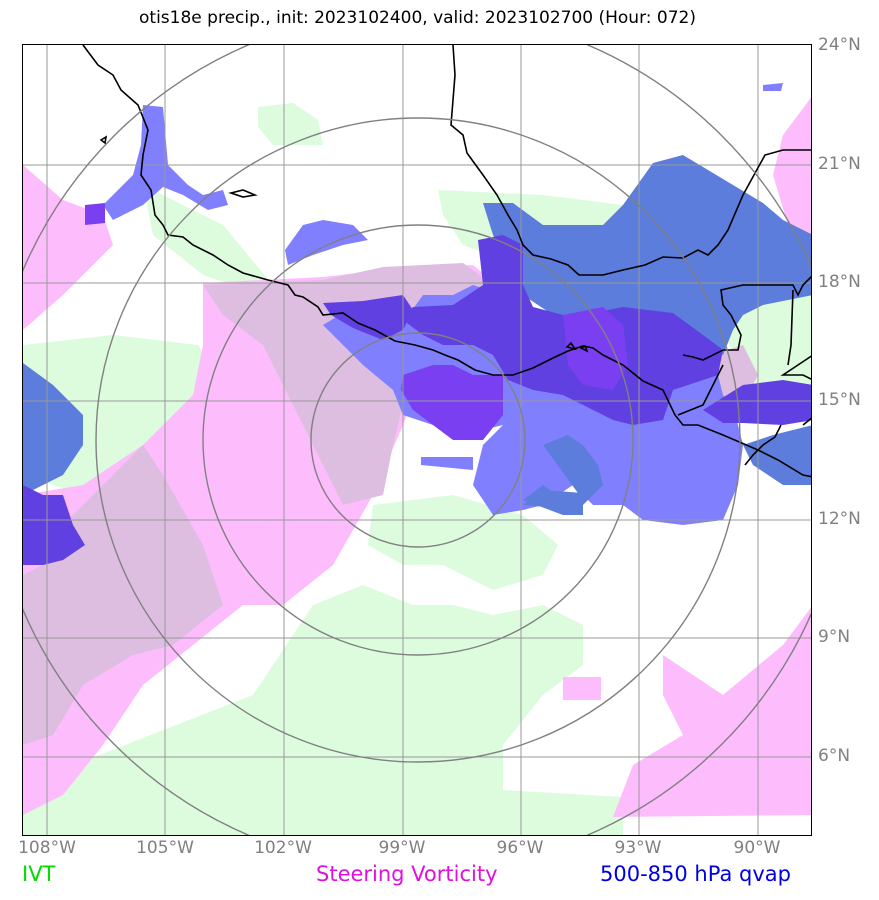  Describe the element at coordinates (757, 848) in the screenshot. I see `lon-label-90w: 90°W` at that location.